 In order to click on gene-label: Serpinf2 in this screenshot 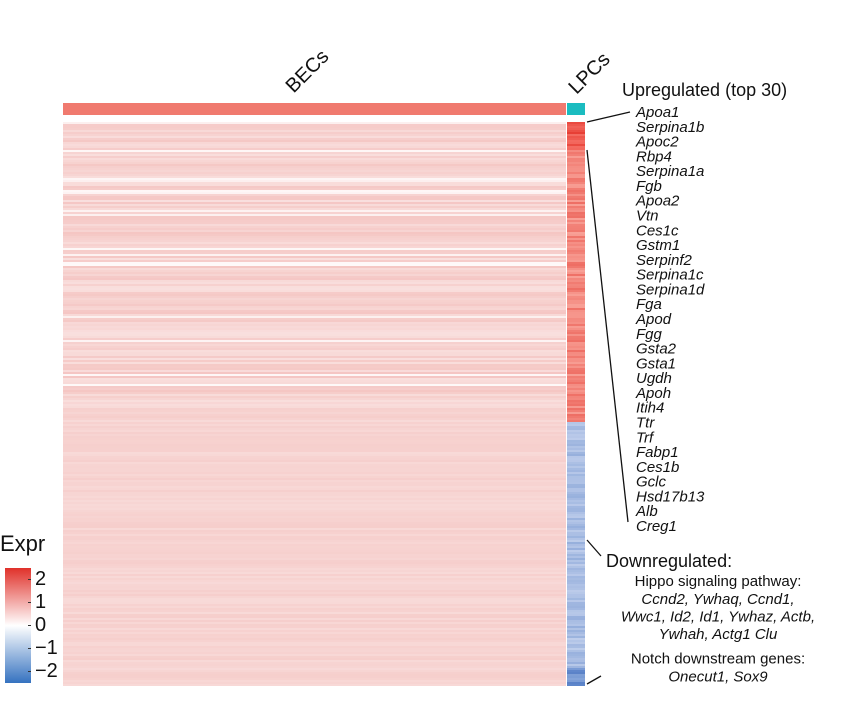, I will do `click(664, 260)`.